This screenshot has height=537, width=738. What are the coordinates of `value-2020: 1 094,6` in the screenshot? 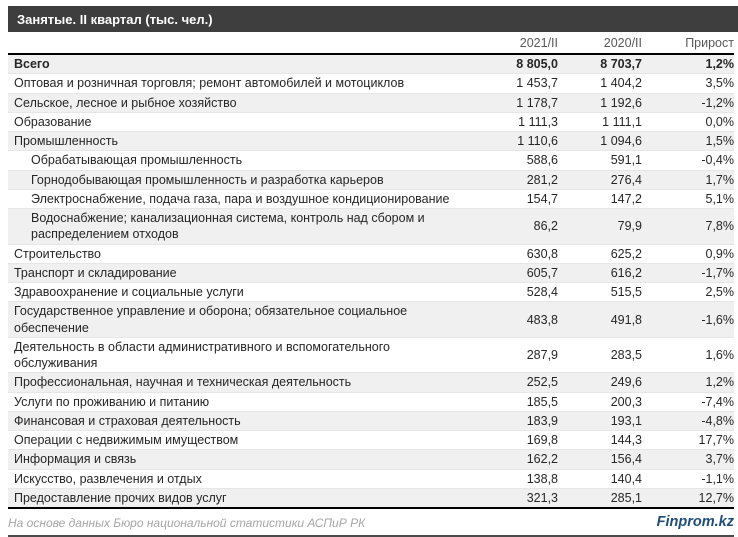 It's located at (621, 141).